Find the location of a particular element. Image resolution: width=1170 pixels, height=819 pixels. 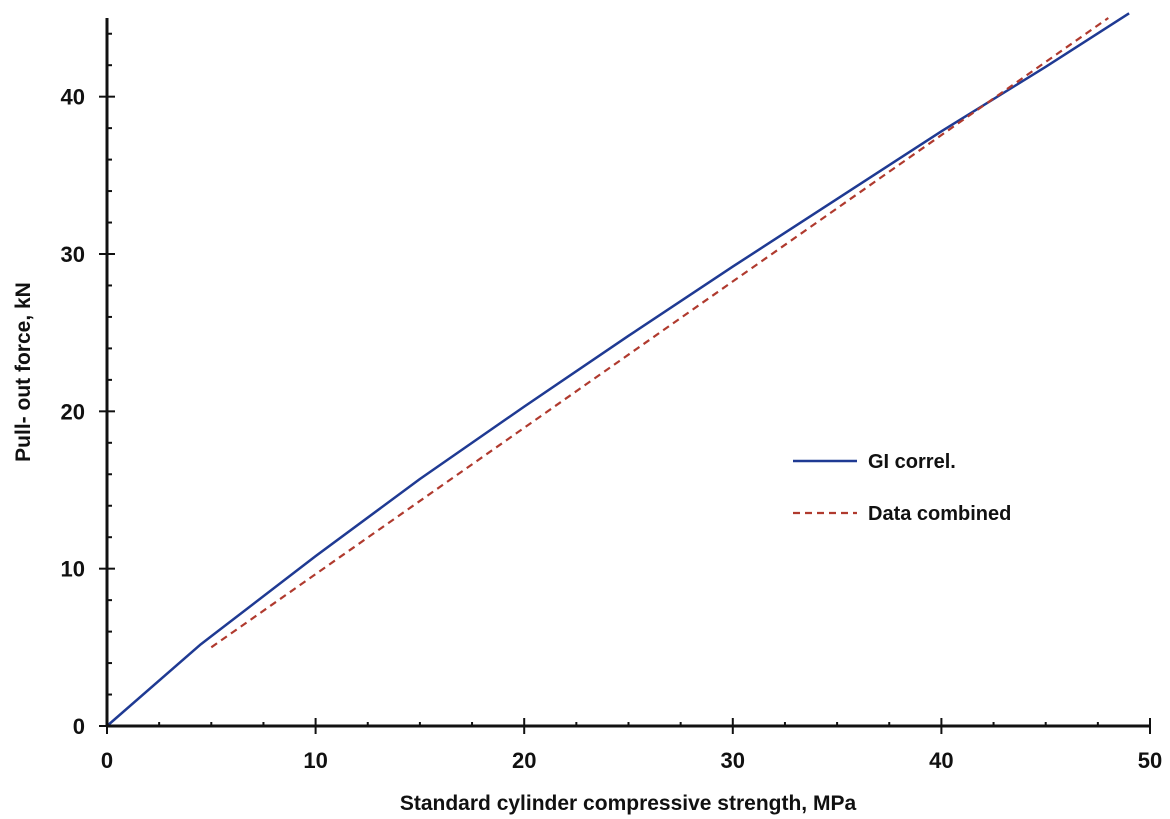

x-tick-label: 50 is located at coordinates (1150, 760).